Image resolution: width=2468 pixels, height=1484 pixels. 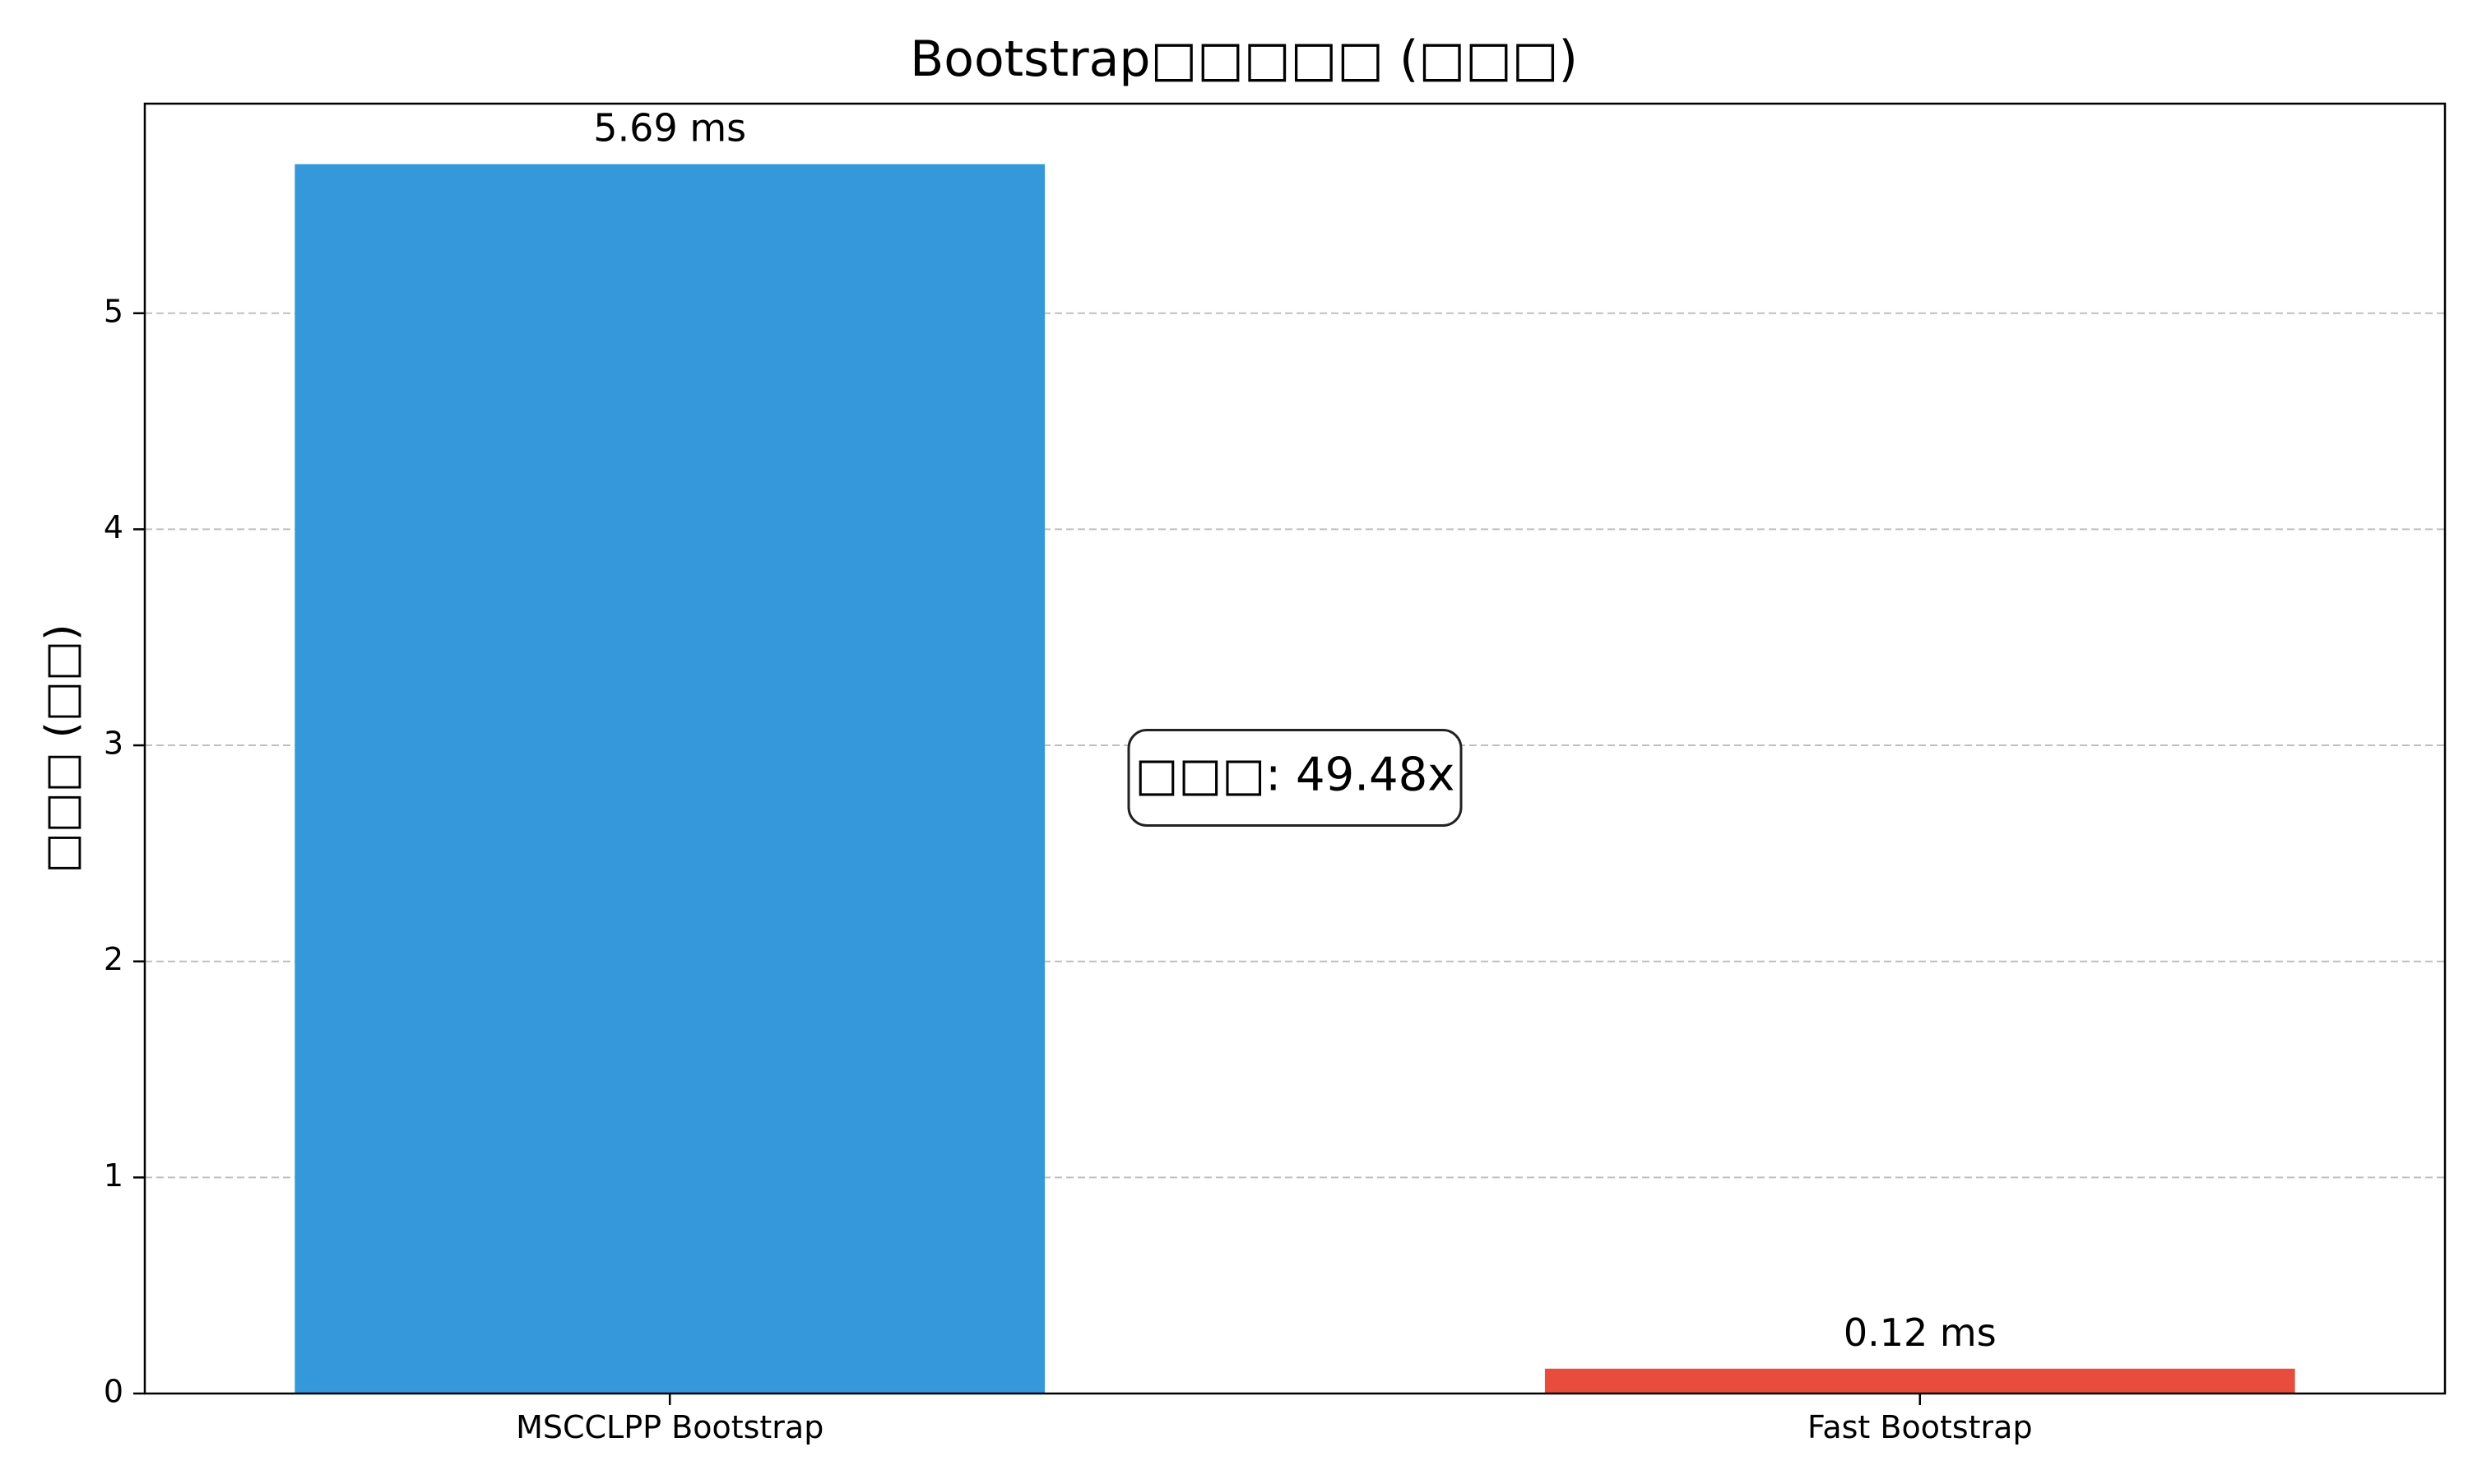 I want to click on chart-title: Bootstrap□□□□□ (□□□), so click(x=1244, y=59).